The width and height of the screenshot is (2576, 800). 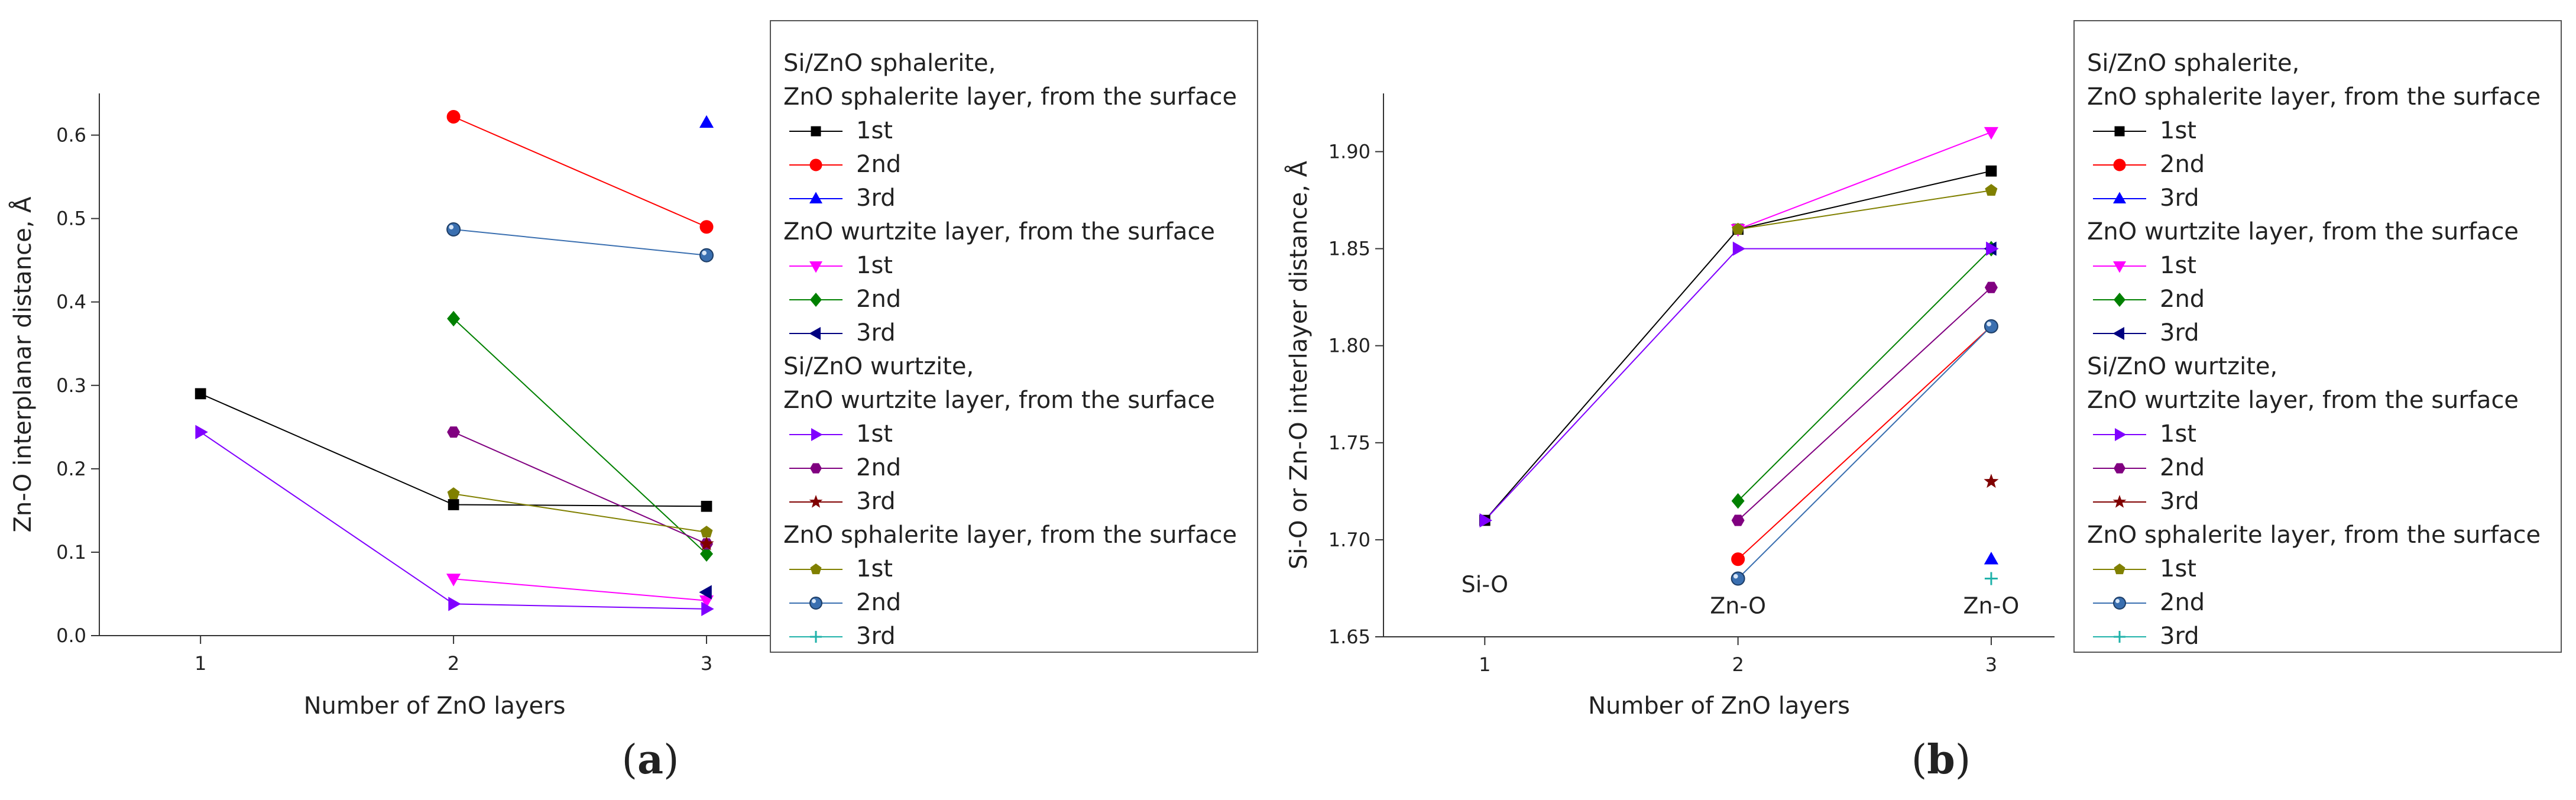 I want to click on y-tick-label: 1.65, so click(x=1349, y=637).